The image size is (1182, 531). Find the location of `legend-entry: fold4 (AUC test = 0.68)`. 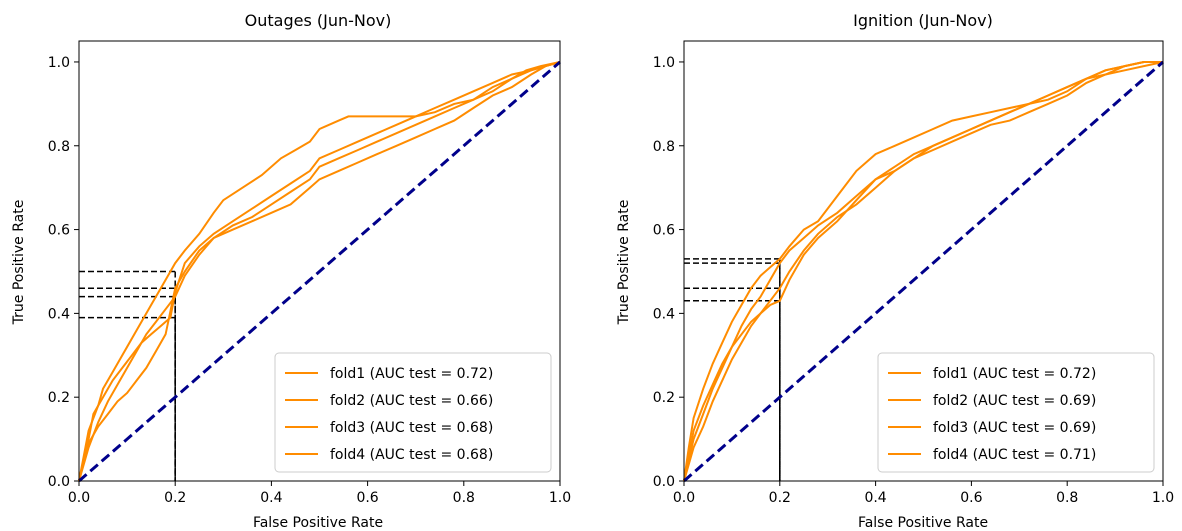

legend-entry: fold4 (AUC test = 0.68) is located at coordinates (411, 455).